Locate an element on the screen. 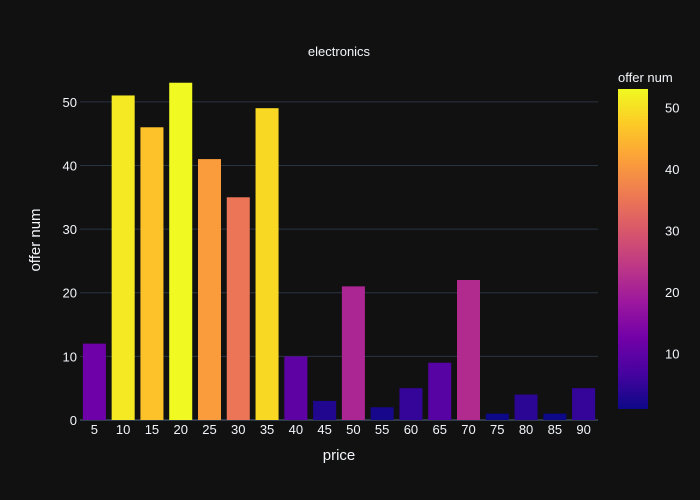 The height and width of the screenshot is (500, 700). colorbar-tick-labels: 10 20 30 40 50 is located at coordinates (672, 230).